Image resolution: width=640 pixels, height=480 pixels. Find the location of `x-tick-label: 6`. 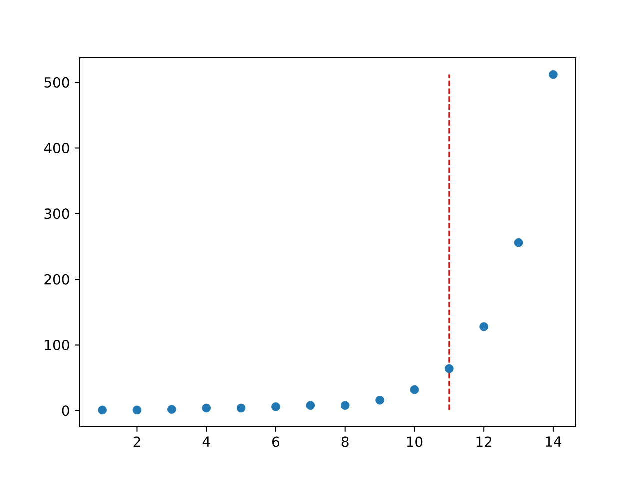

x-tick-label: 6 is located at coordinates (276, 442).